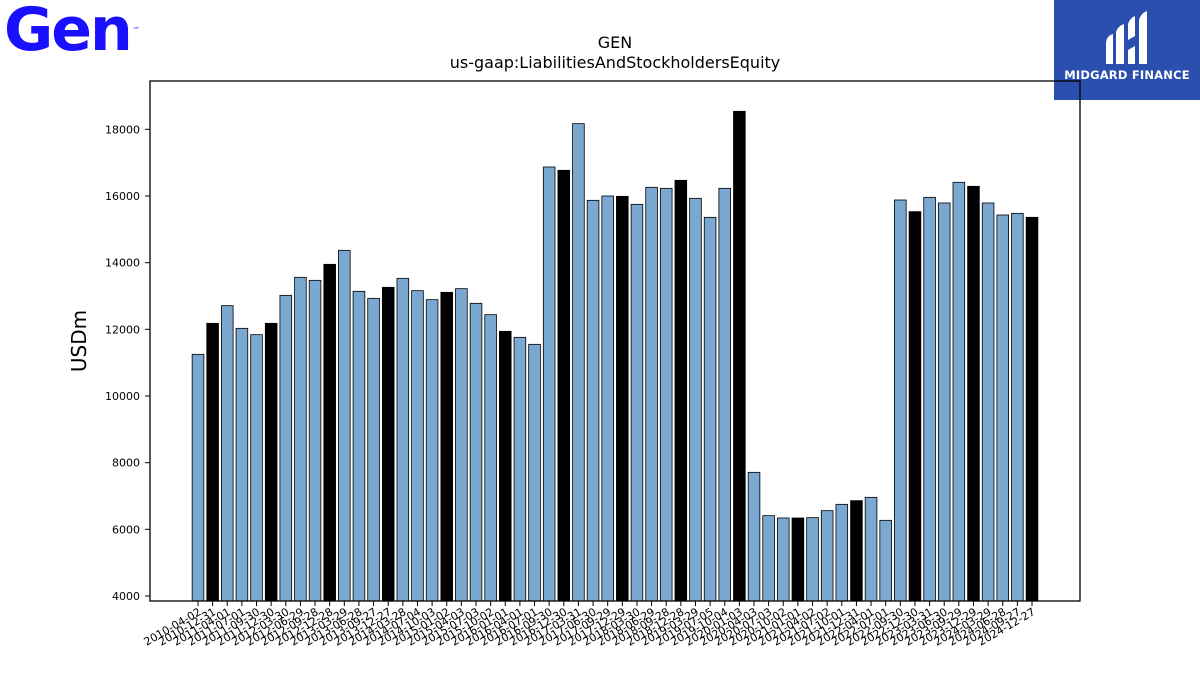 The width and height of the screenshot is (1200, 675). I want to click on y-tick-label: 16000, so click(122, 196).